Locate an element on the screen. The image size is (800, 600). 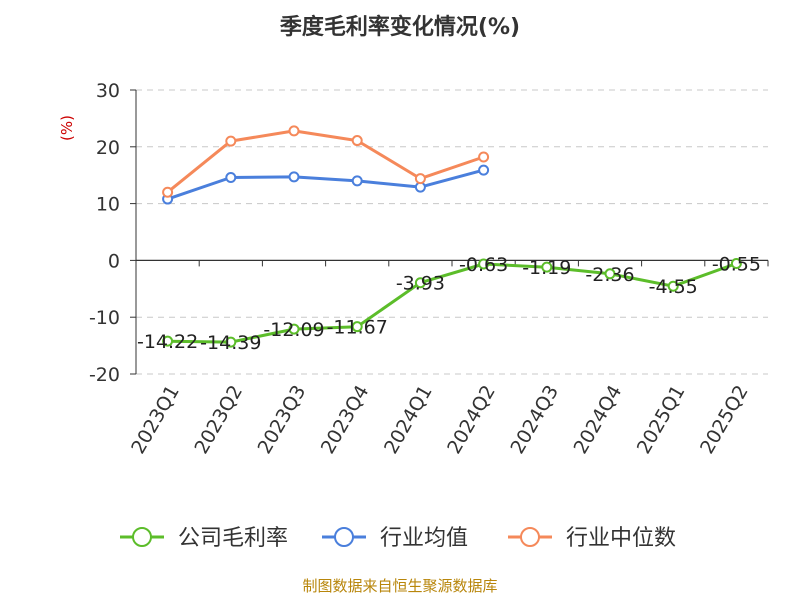
x-tick-label-2023Q1: 2023Q1 is located at coordinates (155, 420).